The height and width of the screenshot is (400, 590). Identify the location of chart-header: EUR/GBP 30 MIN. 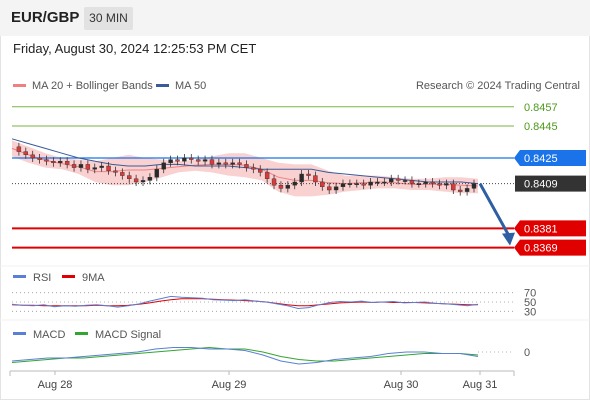
(295, 18).